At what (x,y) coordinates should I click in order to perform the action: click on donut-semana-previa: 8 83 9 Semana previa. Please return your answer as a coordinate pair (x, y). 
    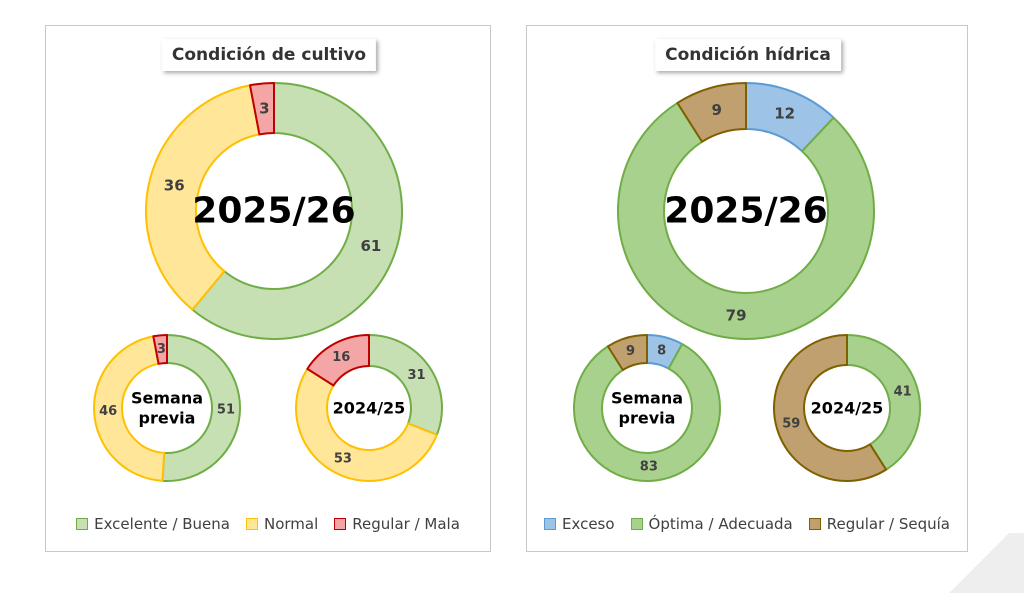
    Looking at the image, I should click on (647, 408).